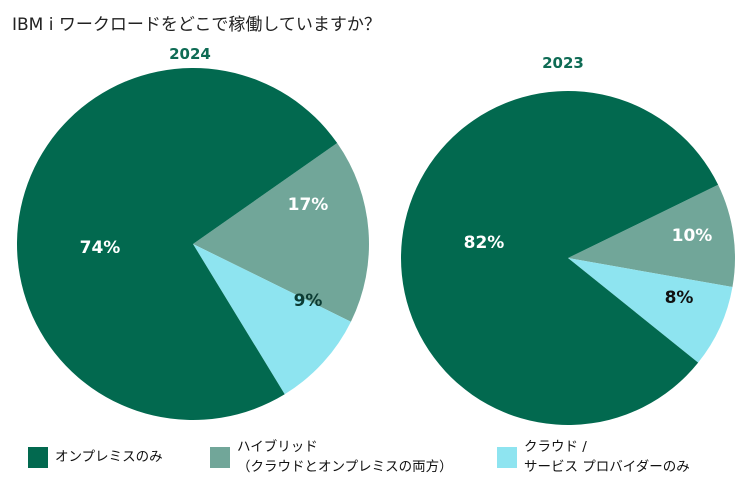  What do you see at coordinates (650, 310) in the screenshot?
I see `pie-slice-cloud-2023` at bounding box center [650, 310].